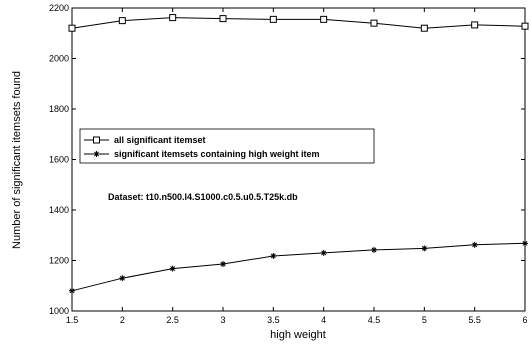 The image size is (531, 345). What do you see at coordinates (222, 320) in the screenshot?
I see `x-tick-label: 3` at bounding box center [222, 320].